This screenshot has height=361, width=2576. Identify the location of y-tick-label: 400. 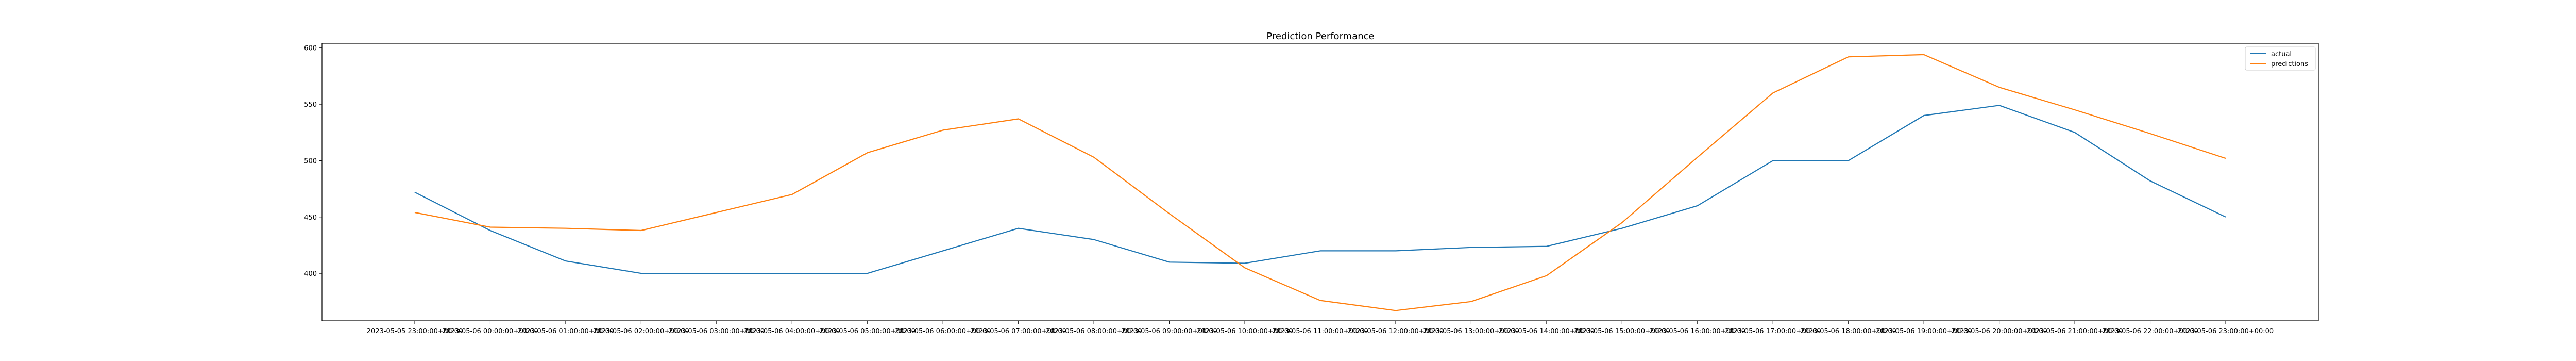
(310, 274).